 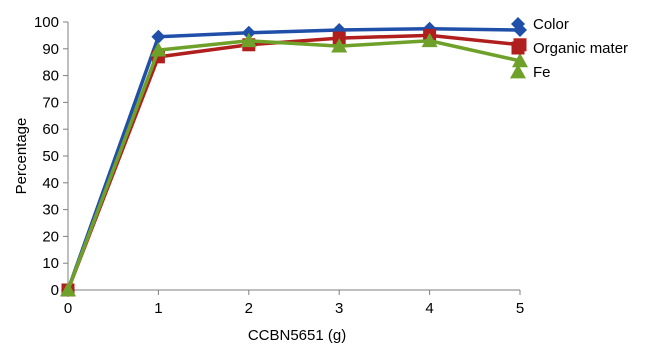 I want to click on x-tick-label: 4, so click(x=429, y=308).